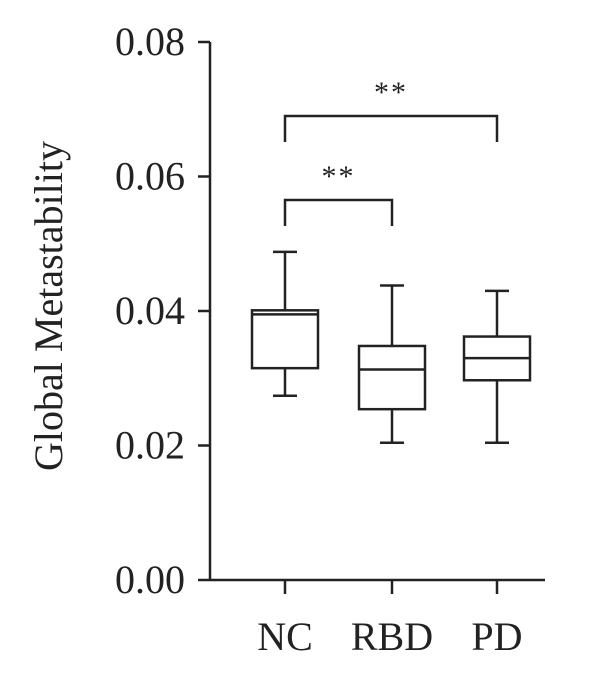 The width and height of the screenshot is (600, 675). What do you see at coordinates (150, 579) in the screenshot?
I see `y-tick-label: 0.00` at bounding box center [150, 579].